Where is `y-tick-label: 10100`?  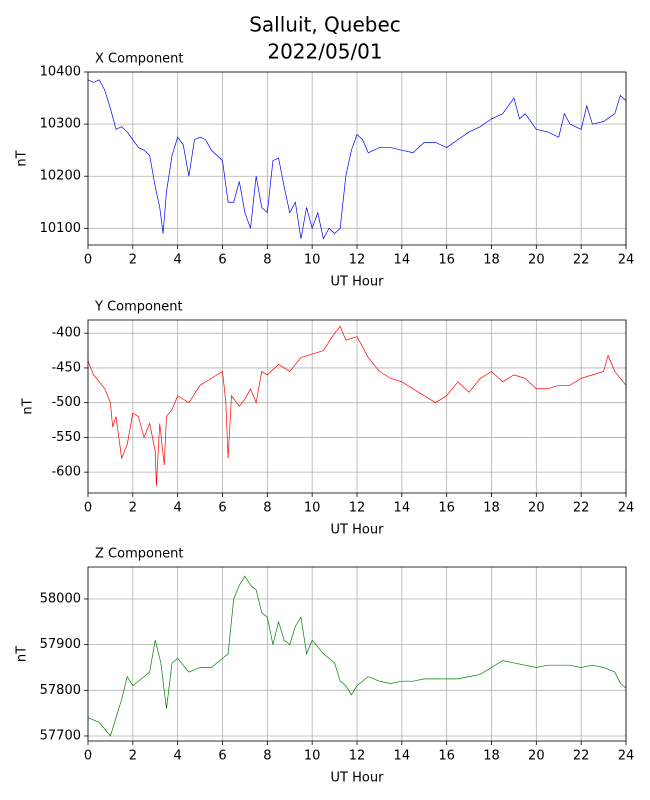 y-tick-label: 10100 is located at coordinates (60, 228).